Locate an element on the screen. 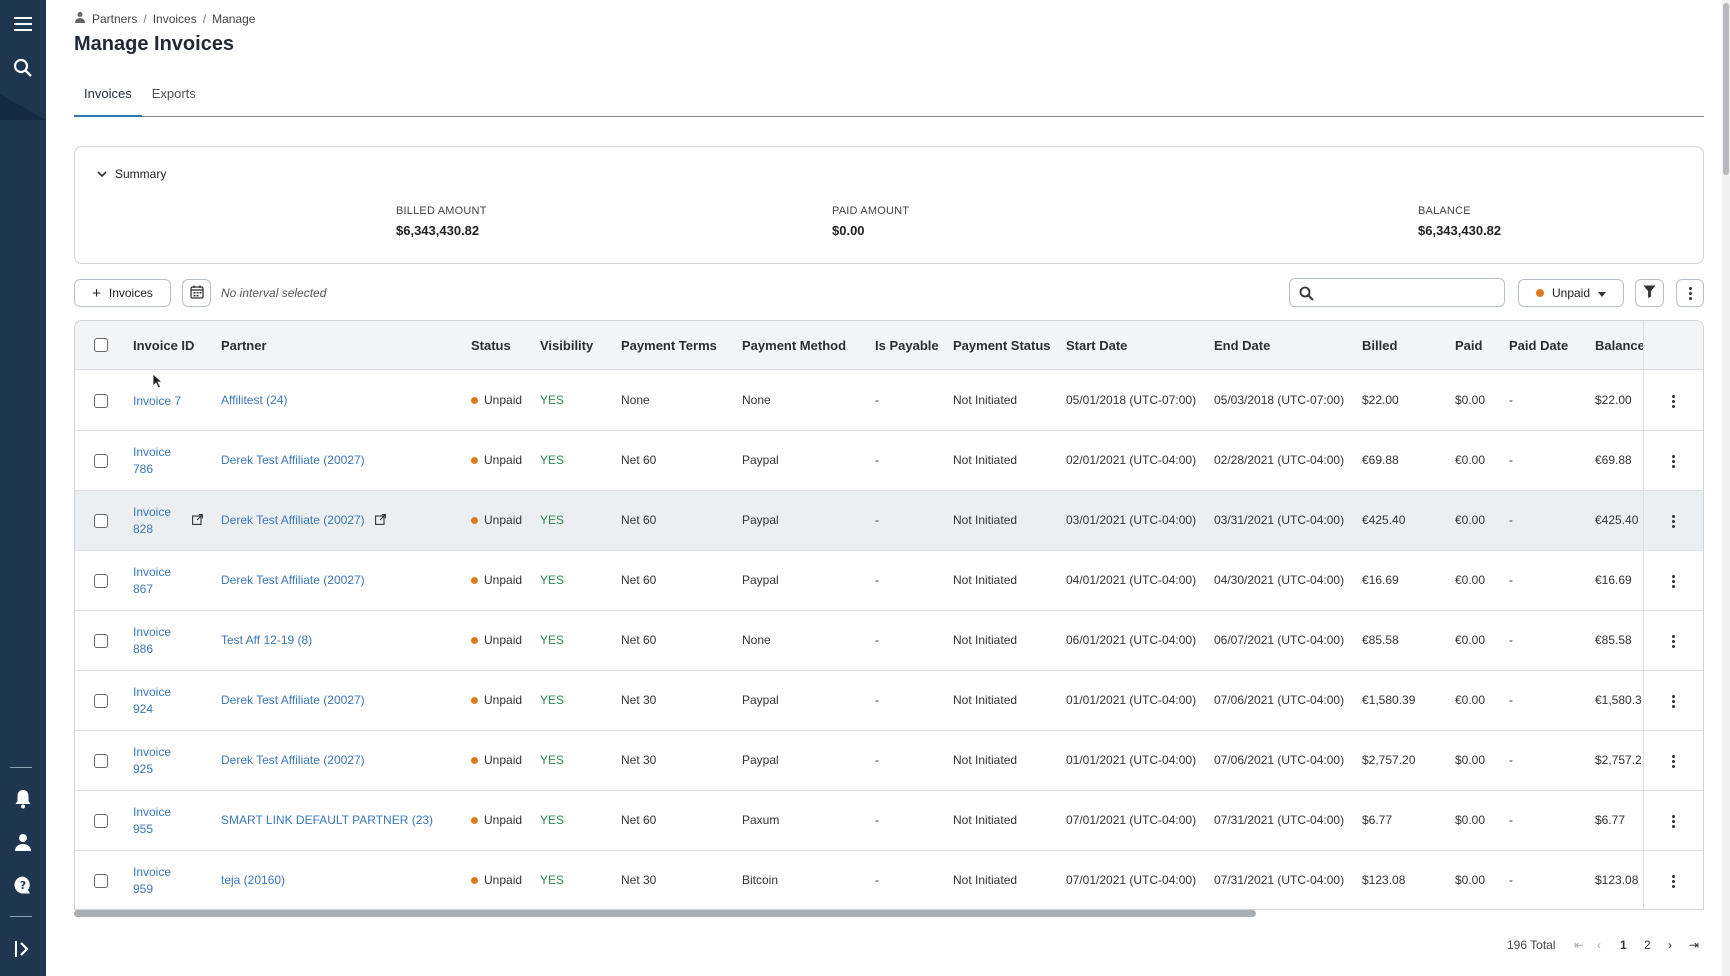 The width and height of the screenshot is (1730, 976). status-filter-dropdown: Unpaid is located at coordinates (1571, 293).